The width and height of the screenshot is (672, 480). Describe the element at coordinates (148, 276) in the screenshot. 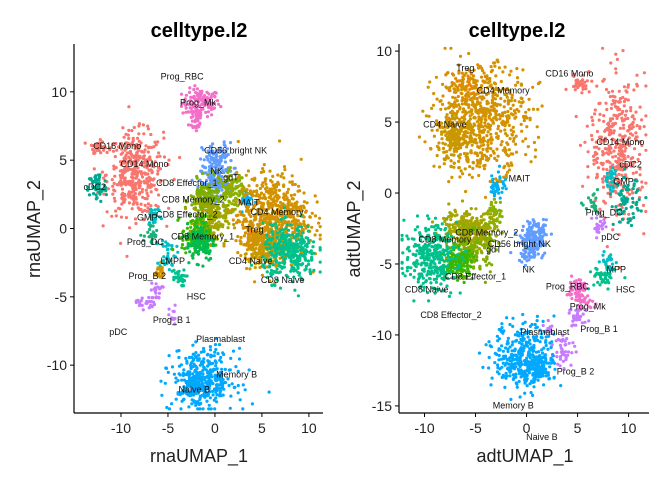

I see `cluster-label: Prog_B 2` at that location.